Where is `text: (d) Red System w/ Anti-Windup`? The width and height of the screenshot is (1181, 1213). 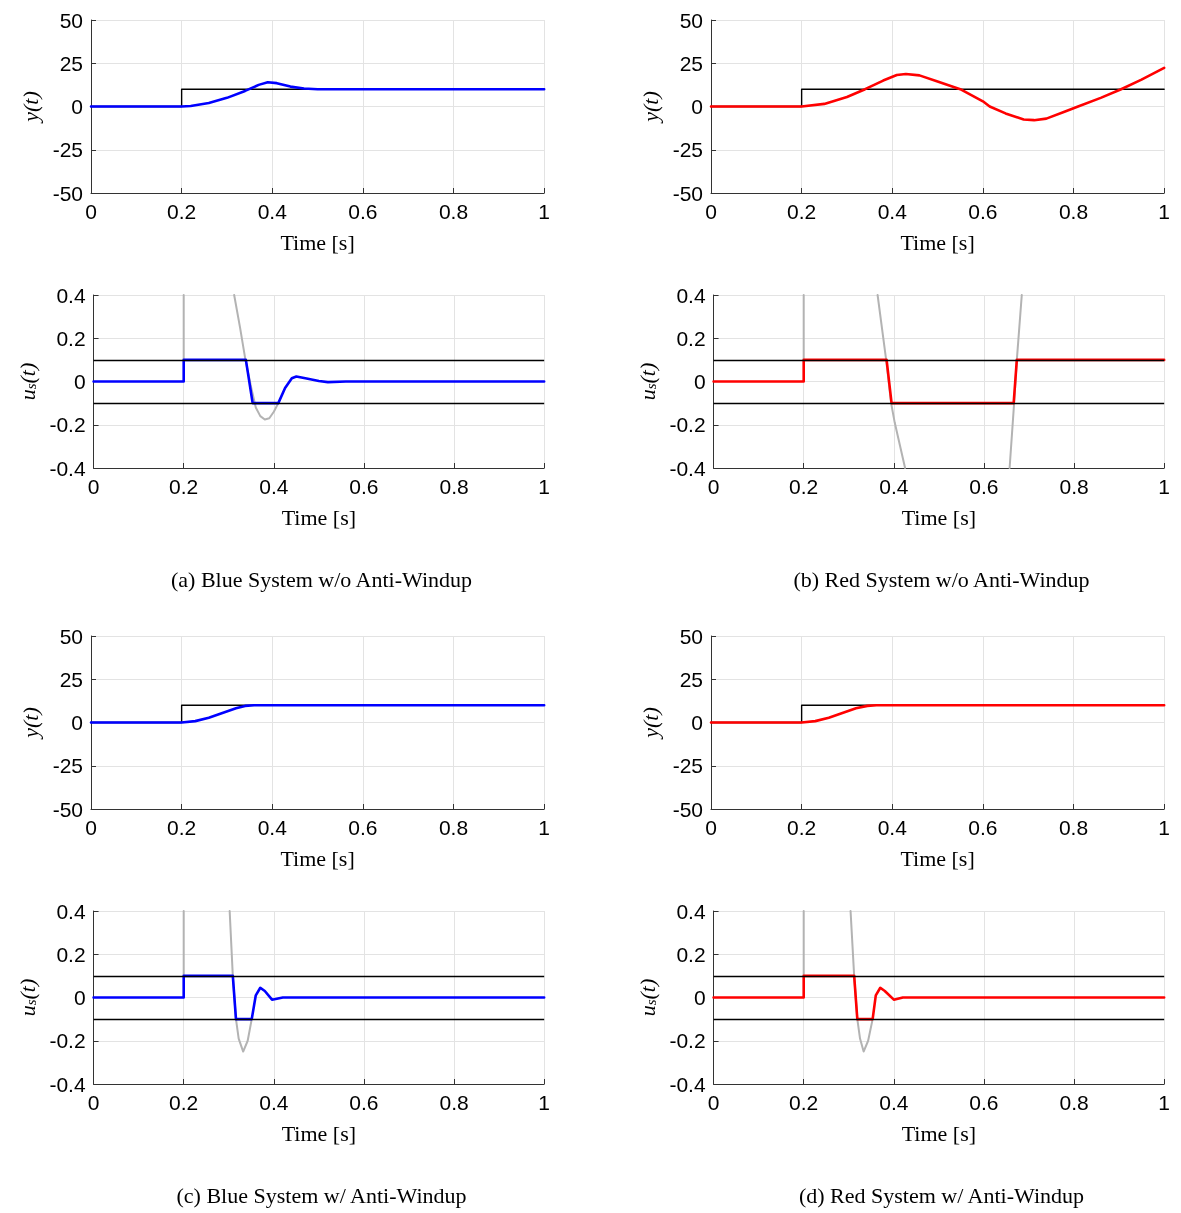 text: (d) Red System w/ Anti-Windup is located at coordinates (941, 1195).